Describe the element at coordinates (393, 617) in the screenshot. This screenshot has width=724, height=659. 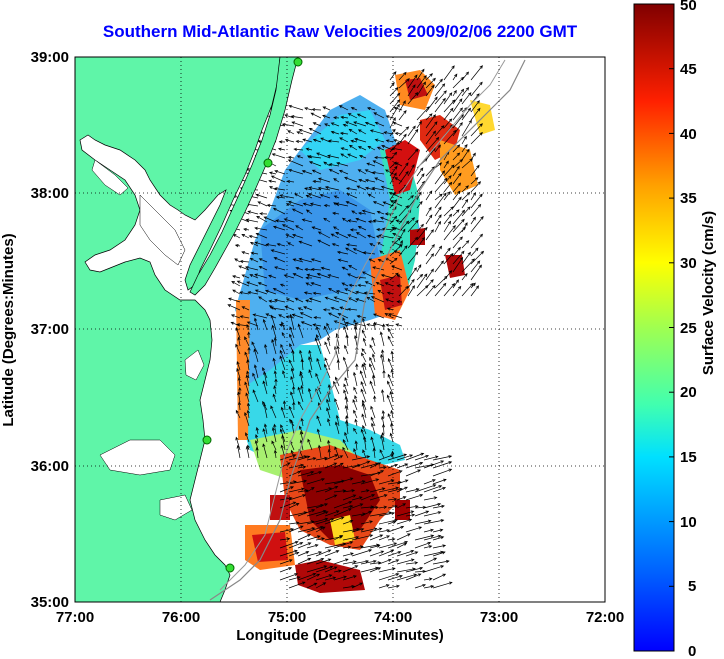
I see `x-tick-label: 74:00` at that location.